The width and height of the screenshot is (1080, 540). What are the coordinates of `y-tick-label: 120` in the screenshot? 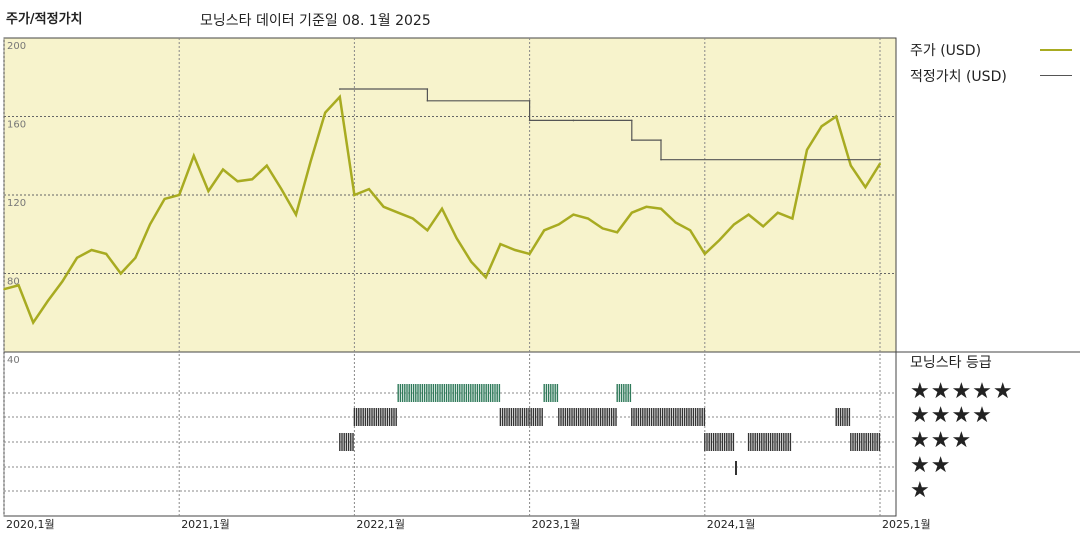 It's located at (16, 203).